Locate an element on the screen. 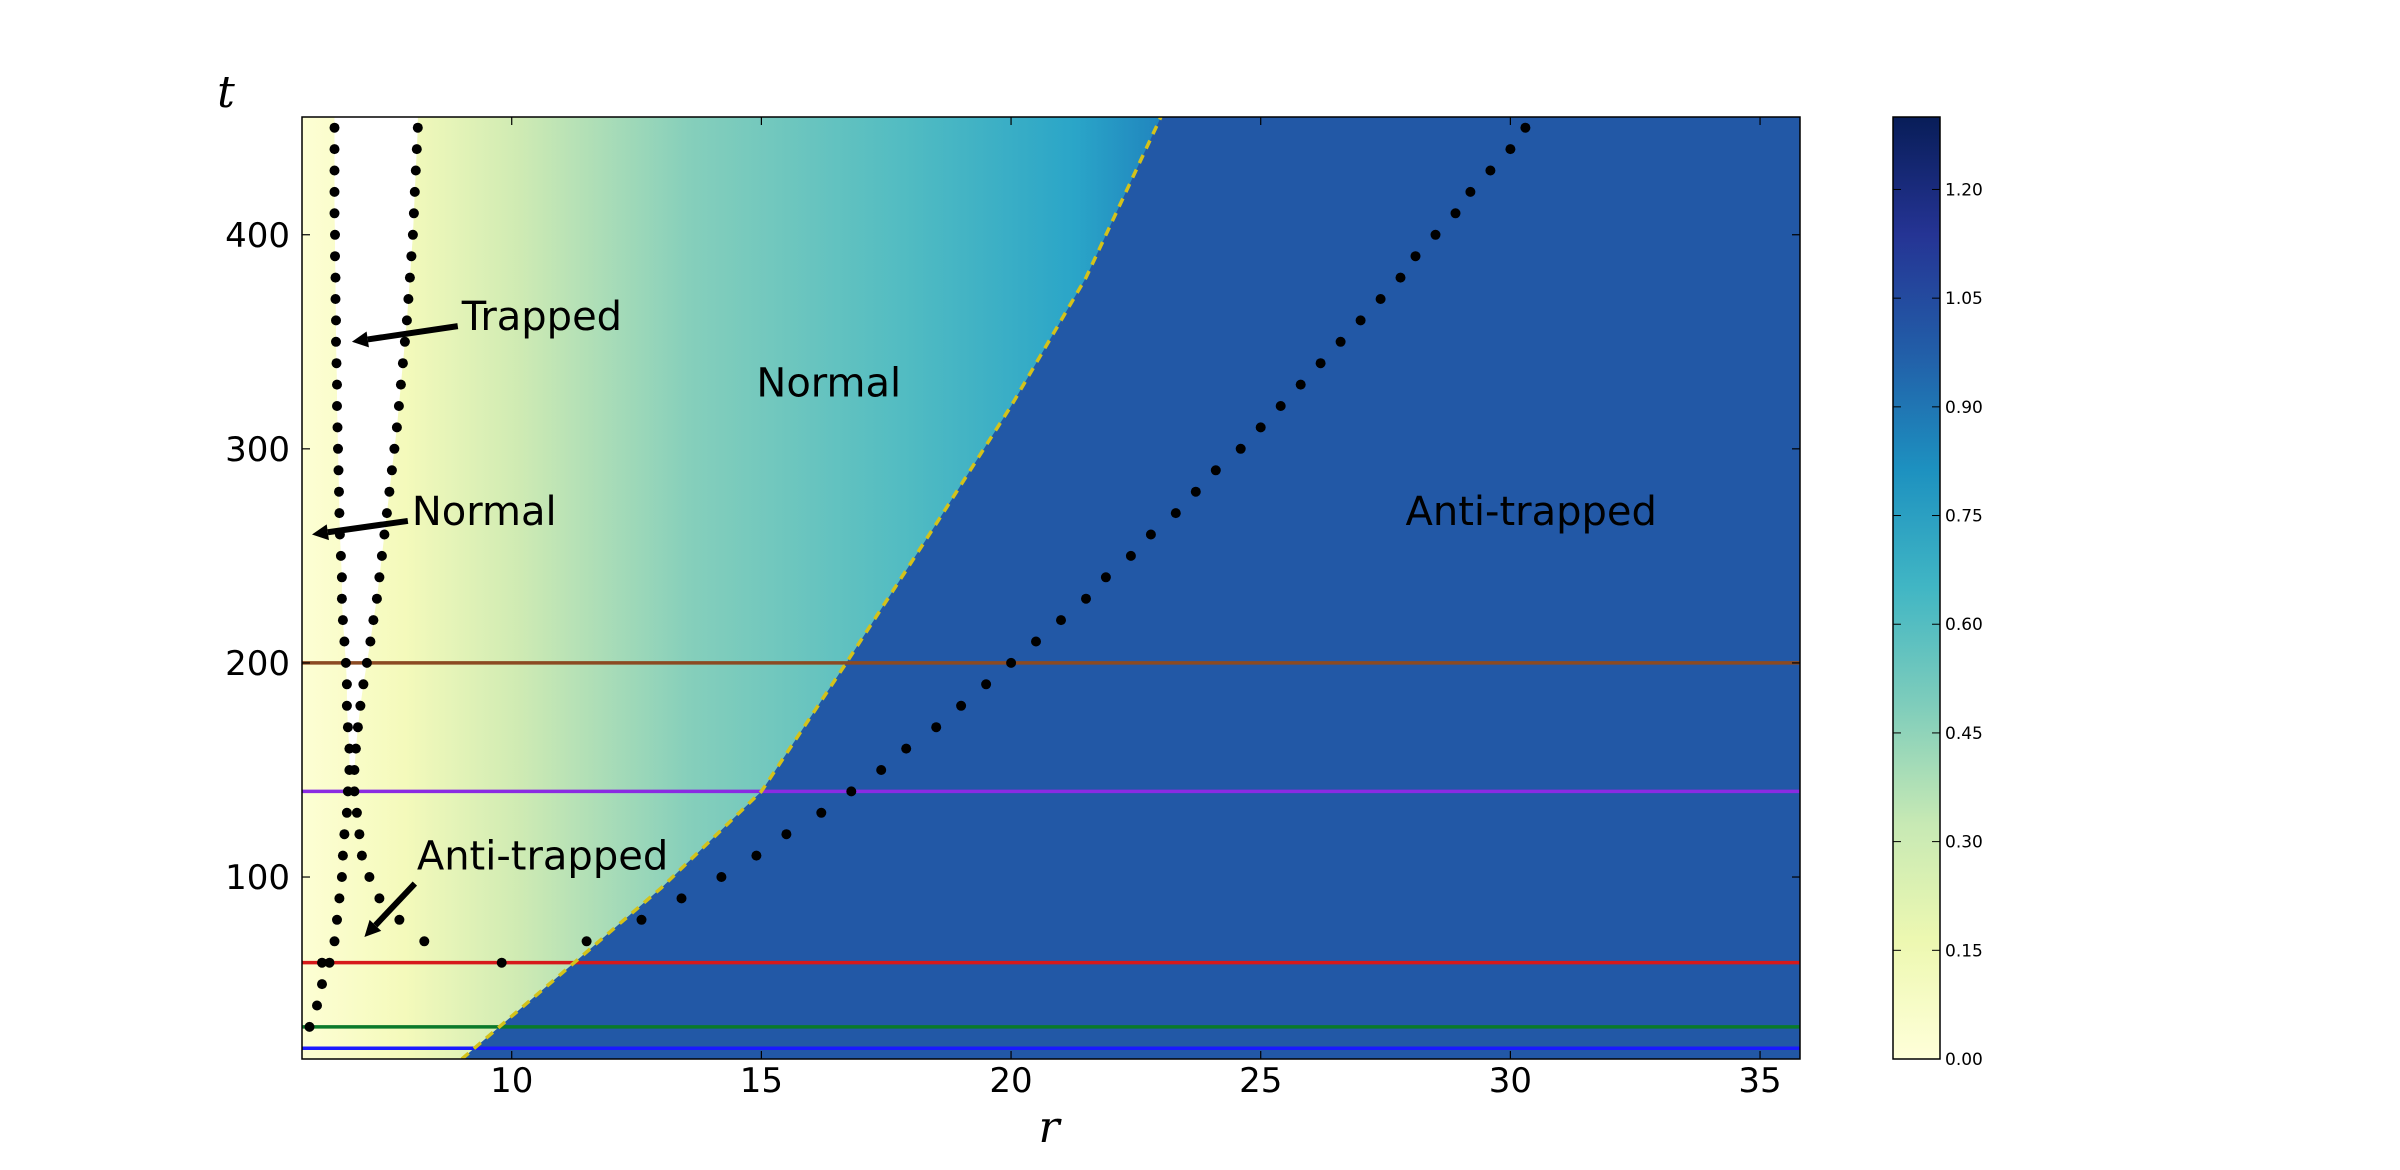 This screenshot has width=2400, height=1170. annotation-label-0: Trapped is located at coordinates (541, 317).